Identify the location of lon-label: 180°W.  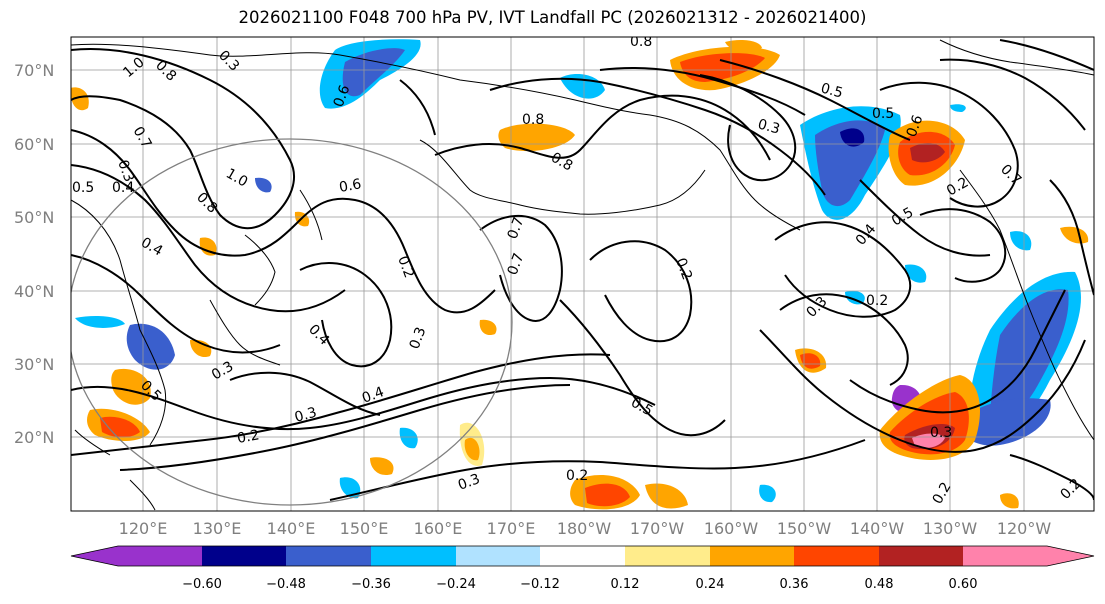
(584, 528).